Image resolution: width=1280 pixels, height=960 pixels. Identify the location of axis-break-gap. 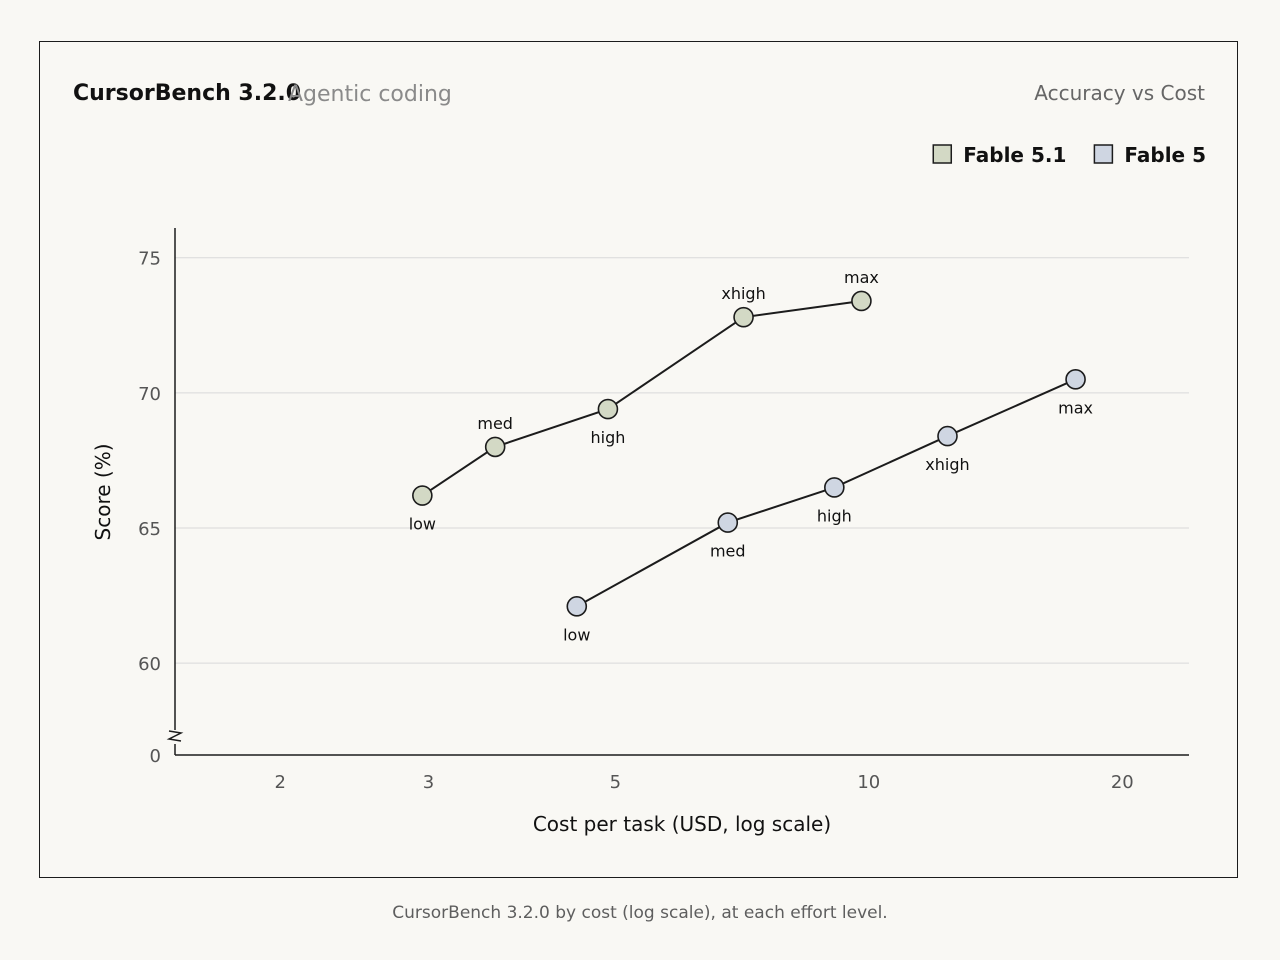
(175, 737).